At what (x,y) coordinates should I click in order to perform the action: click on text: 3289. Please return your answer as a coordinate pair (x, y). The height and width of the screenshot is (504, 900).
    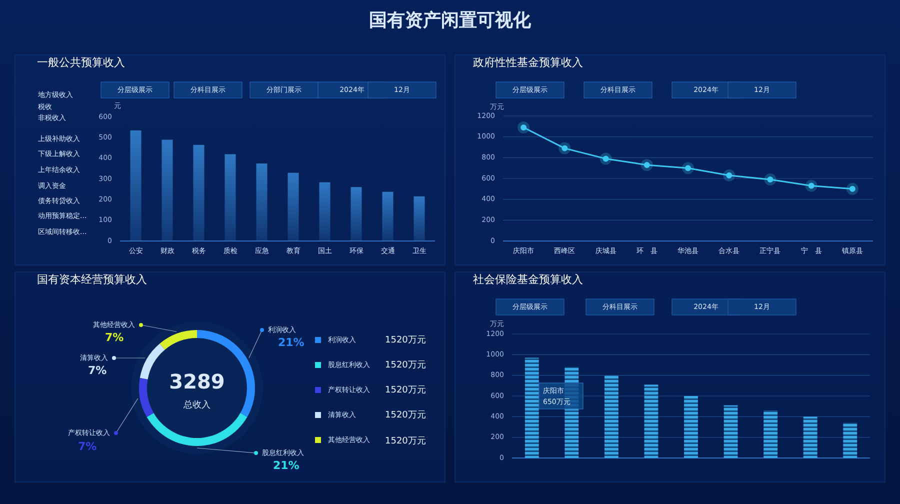
    Looking at the image, I should click on (197, 381).